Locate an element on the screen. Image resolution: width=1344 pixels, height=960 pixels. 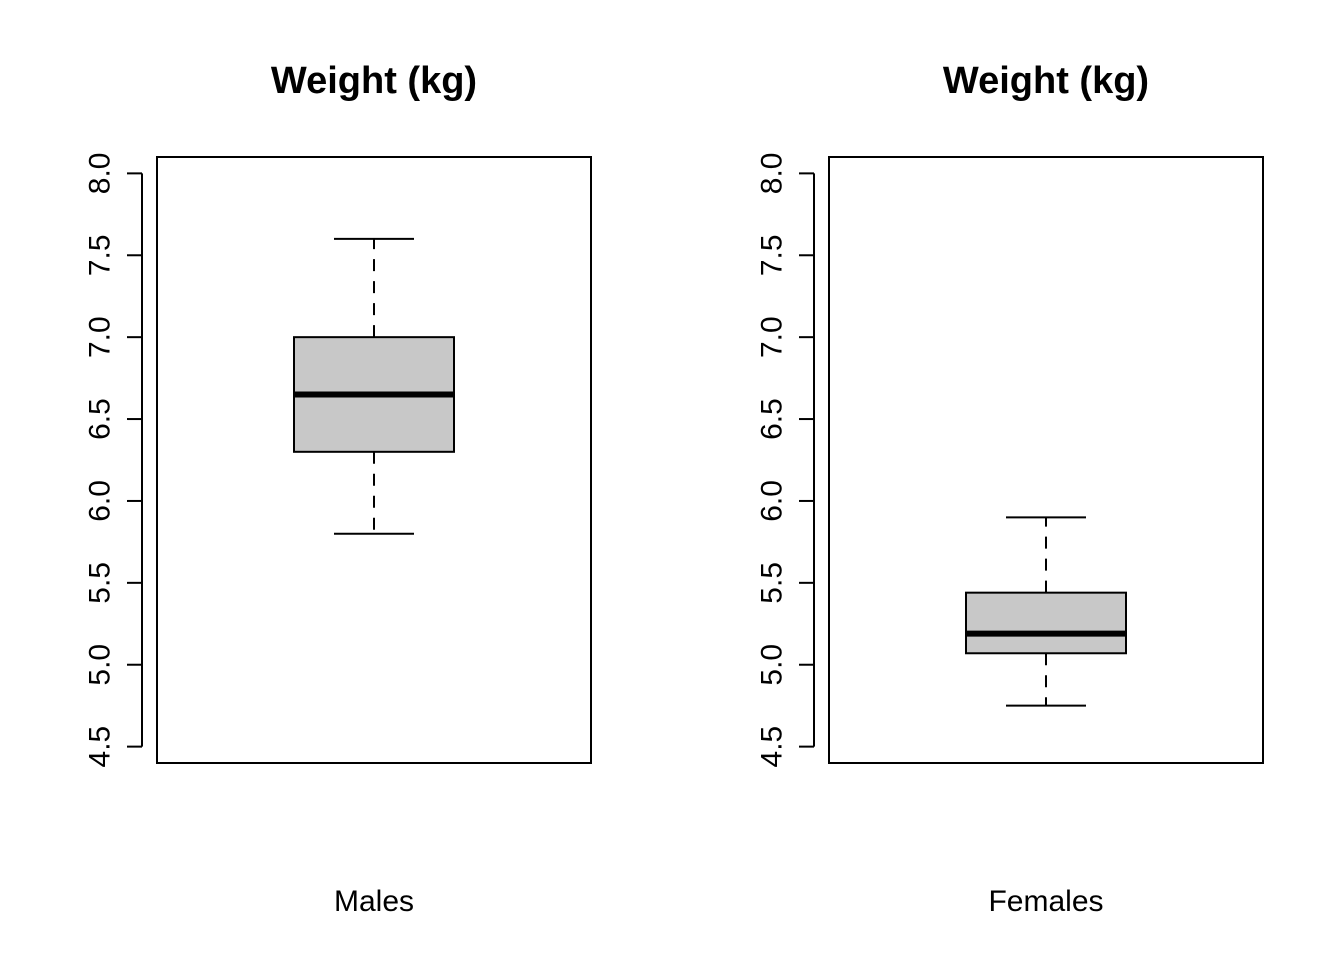
females-y-tick-label-4: 6.5 is located at coordinates (772, 419).